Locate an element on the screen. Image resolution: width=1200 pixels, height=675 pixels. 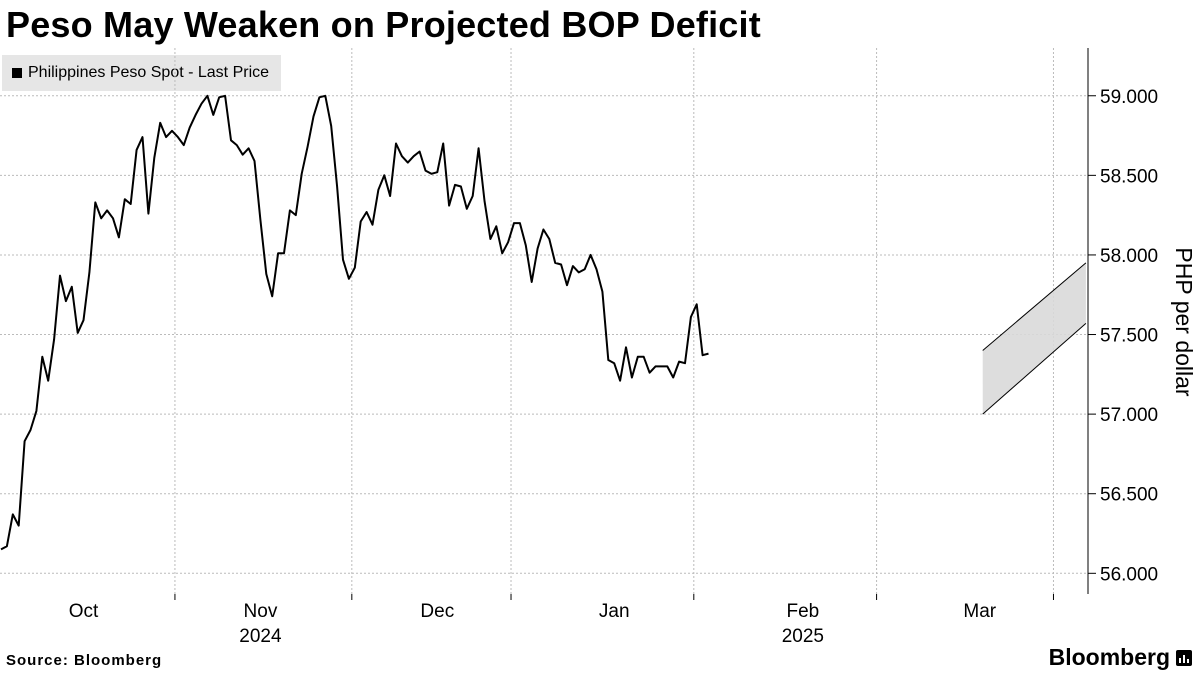
legend: Philippines Peso Spot - Last Price is located at coordinates (142, 73).